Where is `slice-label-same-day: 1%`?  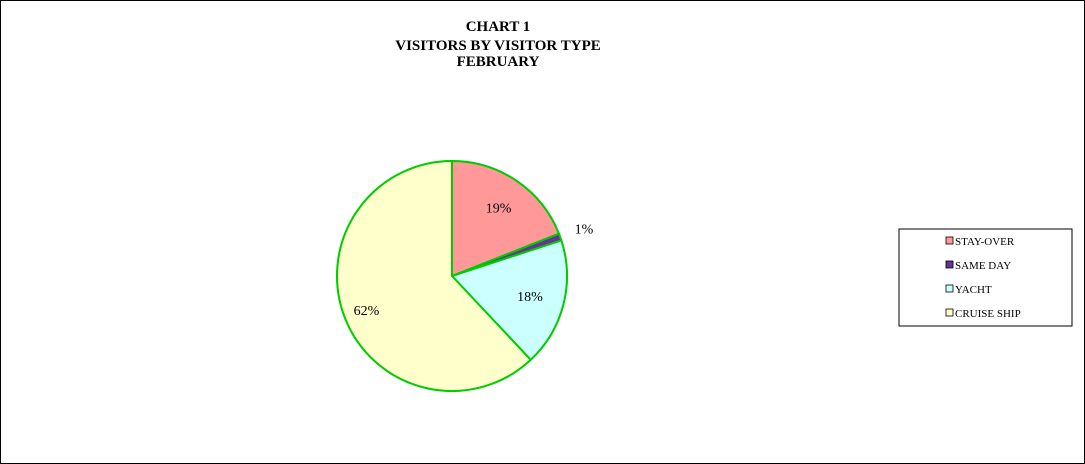
slice-label-same-day: 1% is located at coordinates (584, 229).